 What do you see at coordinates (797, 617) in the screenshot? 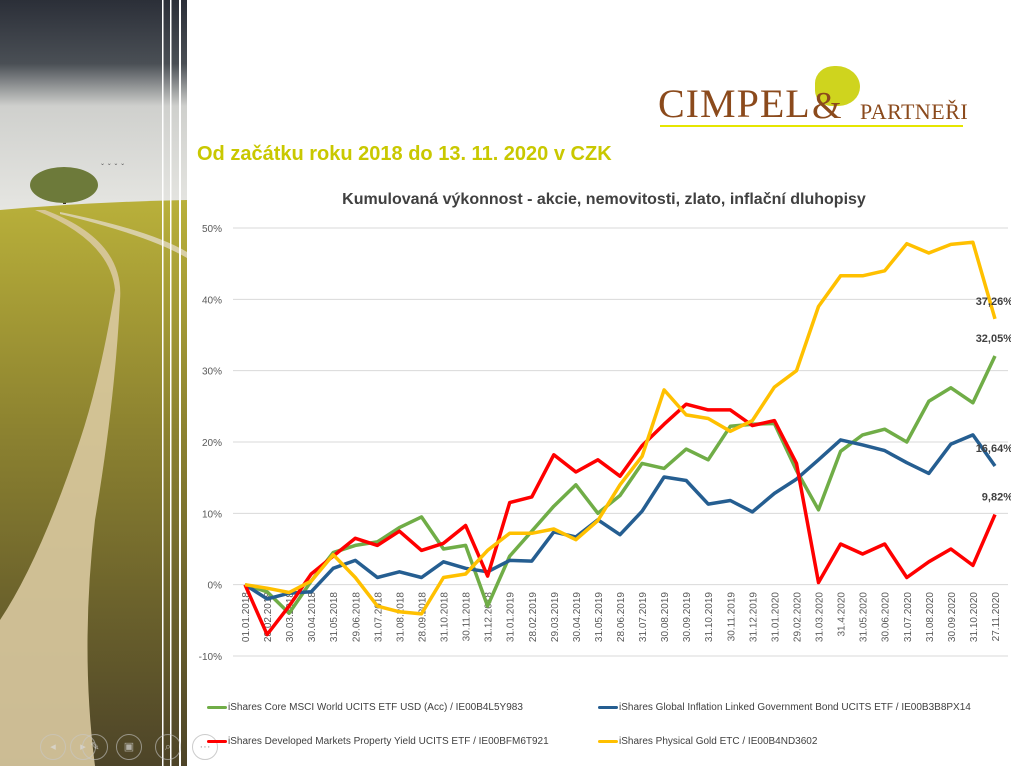
I see `x-tick-label: 29.02.2020` at bounding box center [797, 617].